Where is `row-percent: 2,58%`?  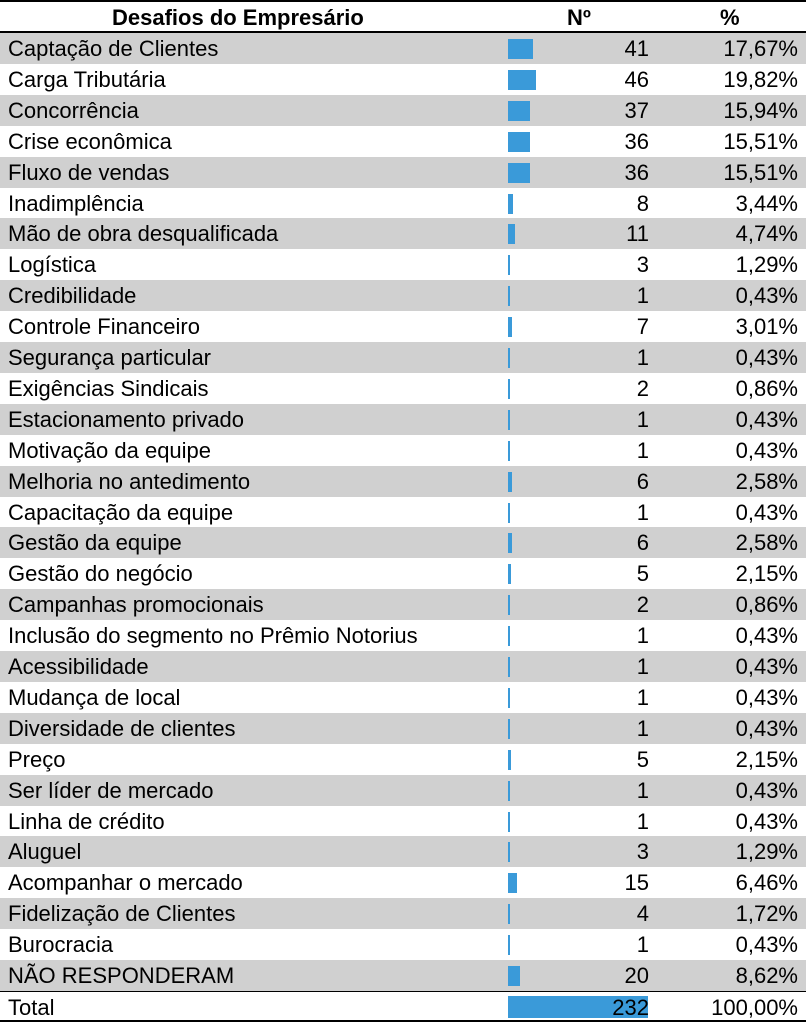 row-percent: 2,58% is located at coordinates (766, 543).